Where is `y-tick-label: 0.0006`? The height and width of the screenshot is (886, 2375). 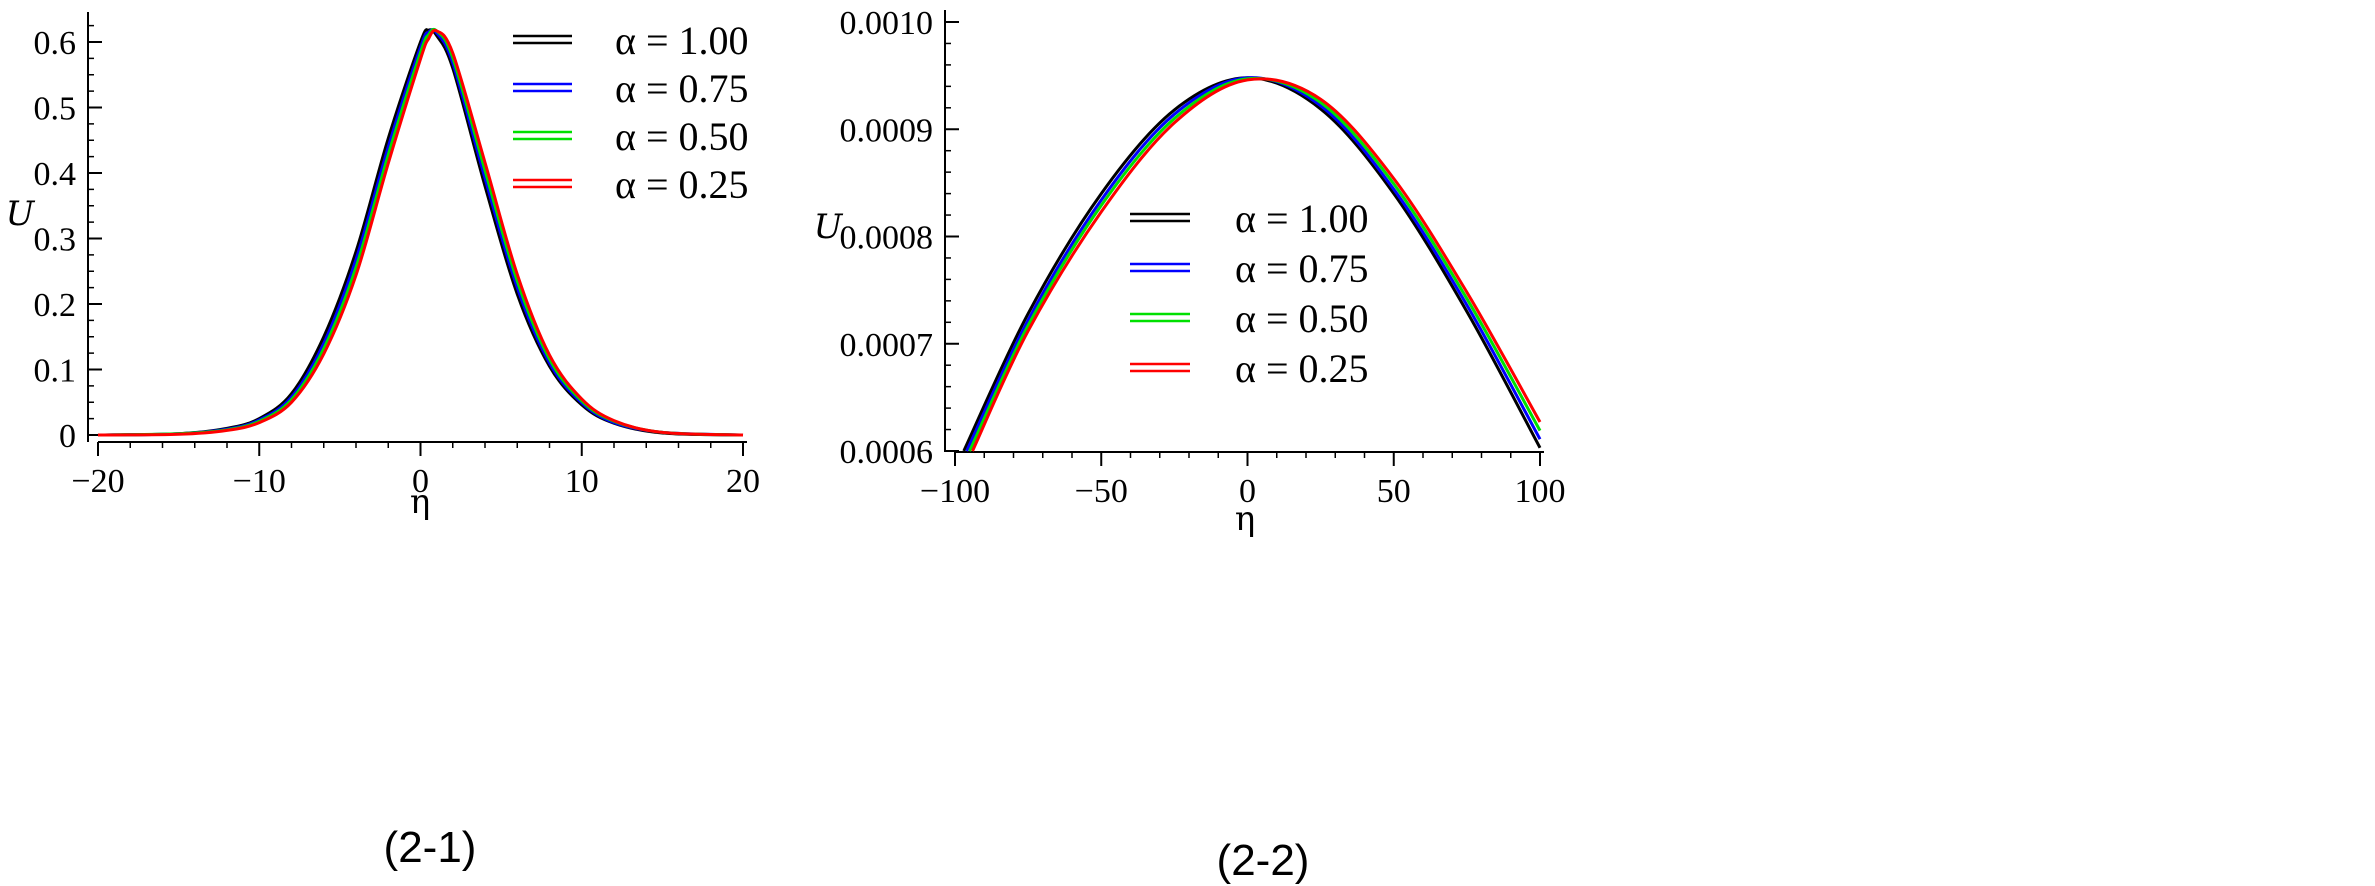 y-tick-label: 0.0006 is located at coordinates (887, 452).